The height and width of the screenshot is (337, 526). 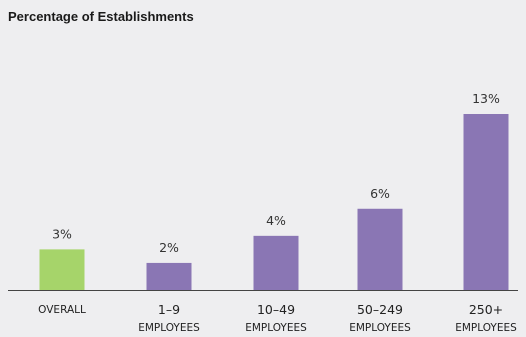 I want to click on bar-value-label-0: 3%, so click(x=62, y=233).